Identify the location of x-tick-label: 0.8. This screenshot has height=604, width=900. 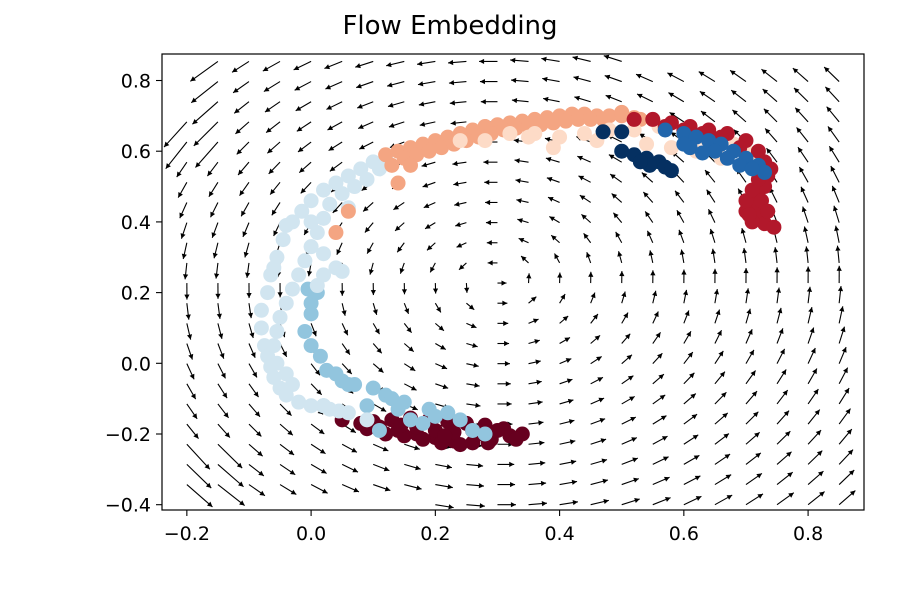
(808, 534).